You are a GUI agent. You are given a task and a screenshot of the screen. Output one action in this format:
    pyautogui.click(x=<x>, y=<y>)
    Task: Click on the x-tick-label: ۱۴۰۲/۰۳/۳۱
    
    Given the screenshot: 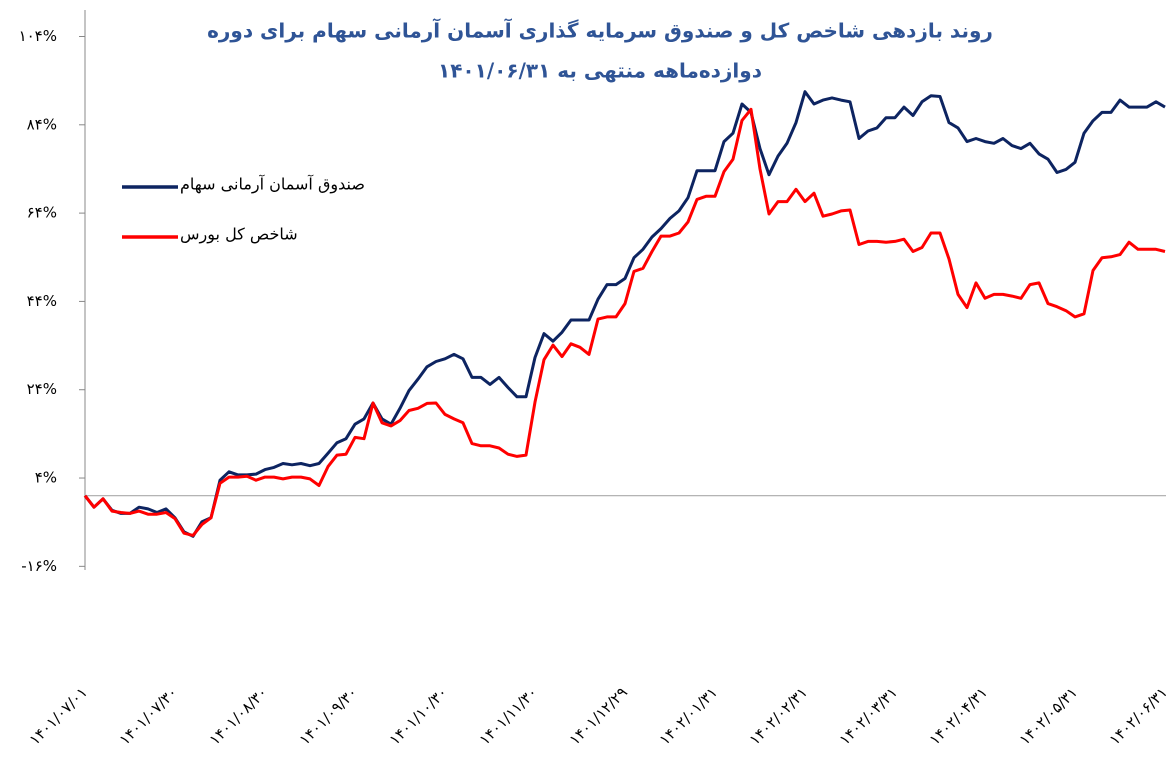 What is the action you would take?
    pyautogui.click(x=868, y=715)
    